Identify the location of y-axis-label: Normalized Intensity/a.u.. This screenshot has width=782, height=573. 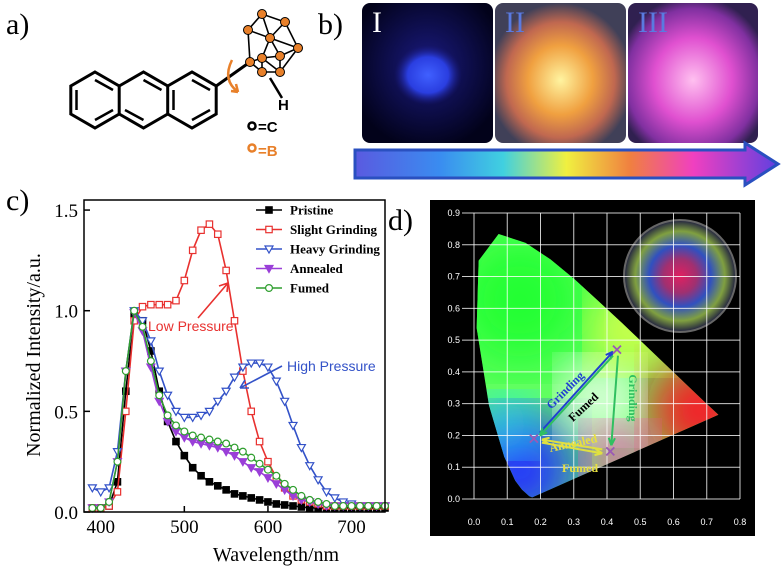
(34, 355).